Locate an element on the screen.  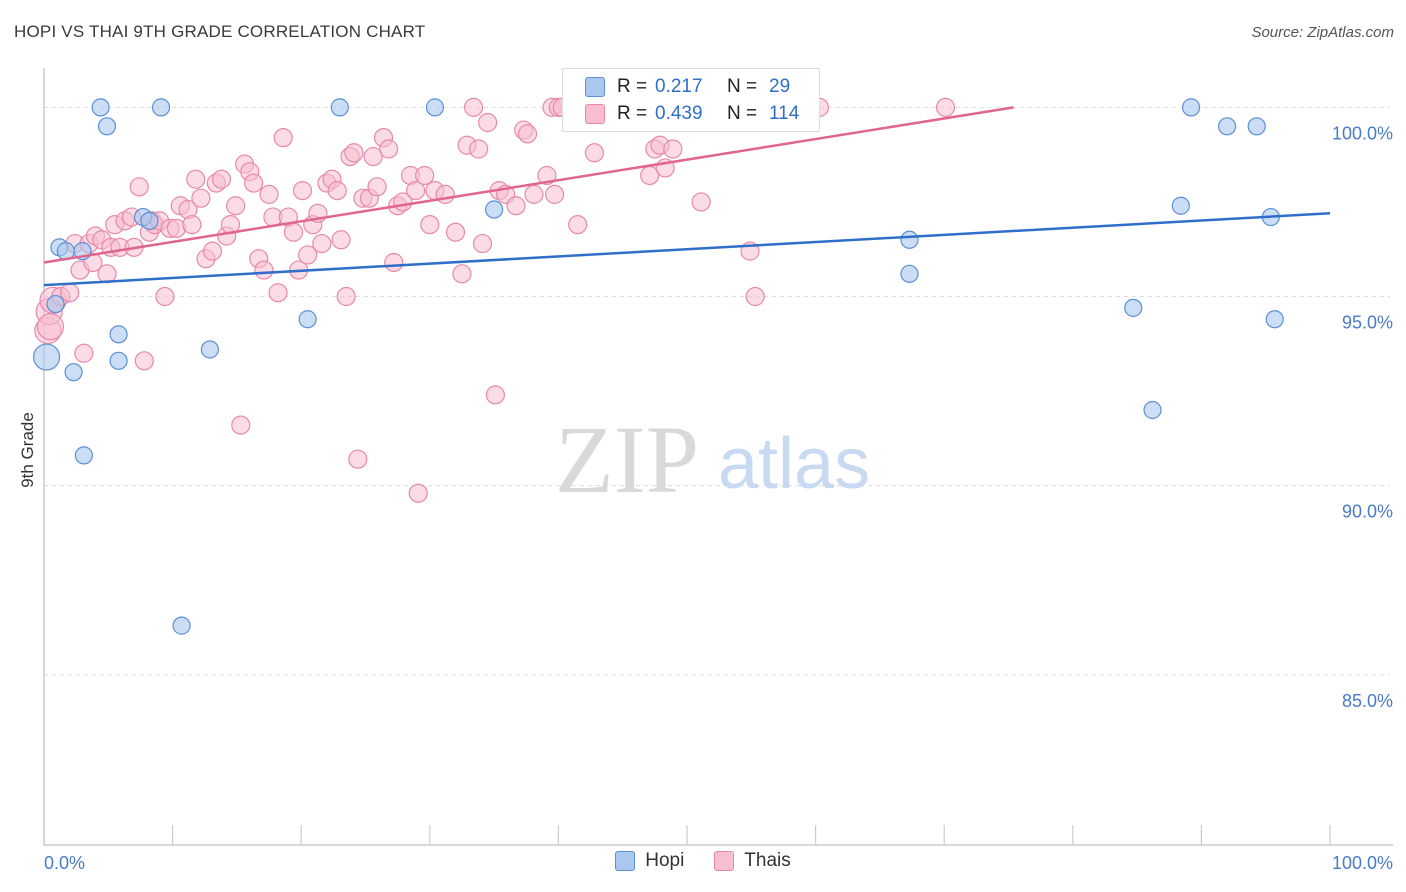
legend-label-hopi: Hopi is located at coordinates (665, 860).